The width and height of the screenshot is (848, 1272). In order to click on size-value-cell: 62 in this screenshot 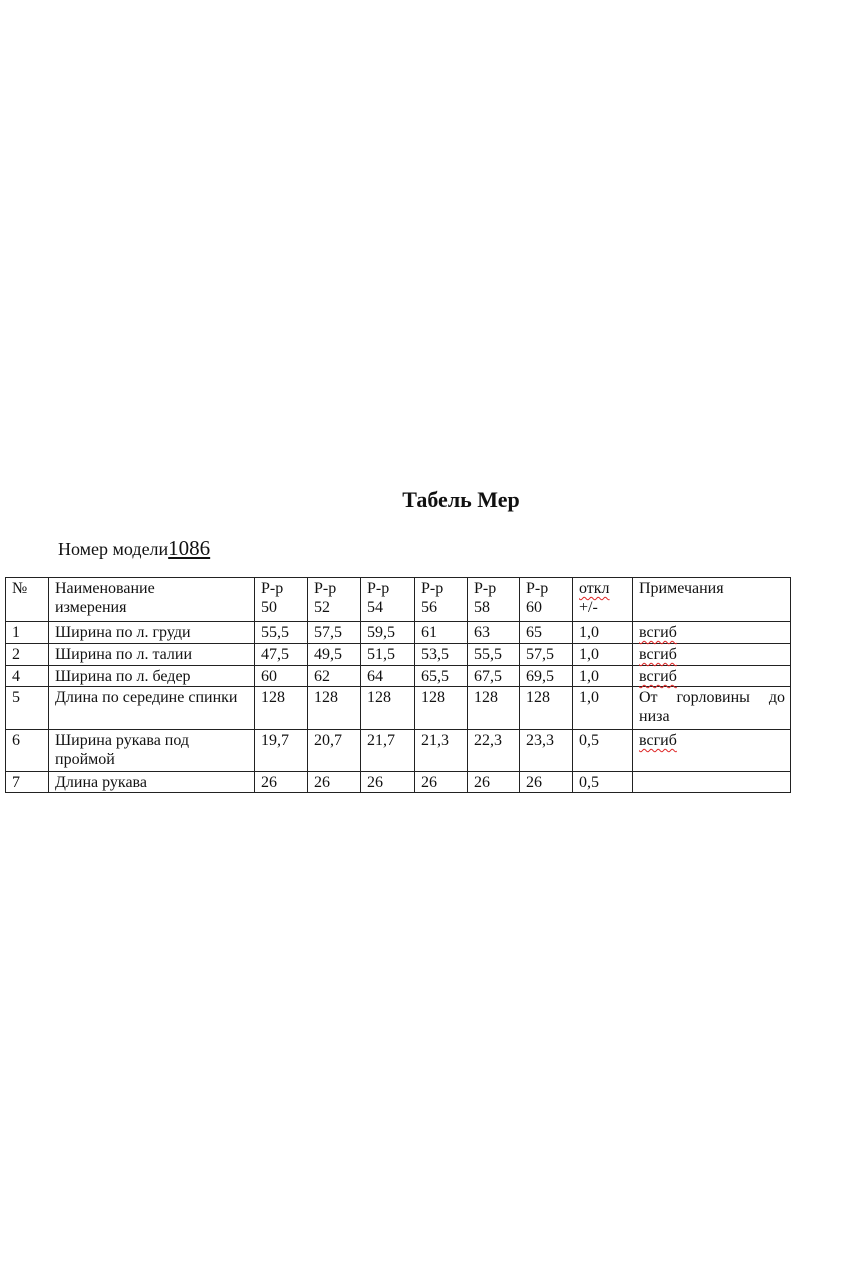, I will do `click(334, 676)`.